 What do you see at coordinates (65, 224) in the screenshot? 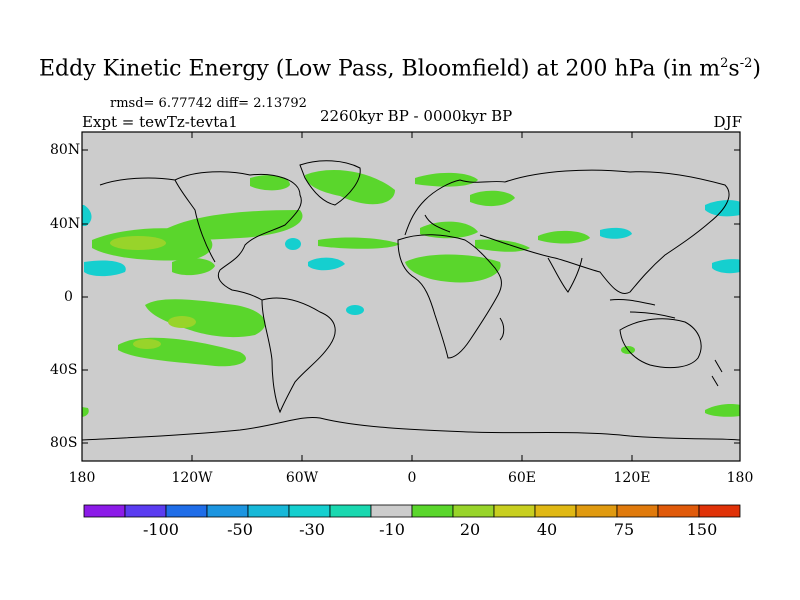
I see `lat-label: 40N` at bounding box center [65, 224].